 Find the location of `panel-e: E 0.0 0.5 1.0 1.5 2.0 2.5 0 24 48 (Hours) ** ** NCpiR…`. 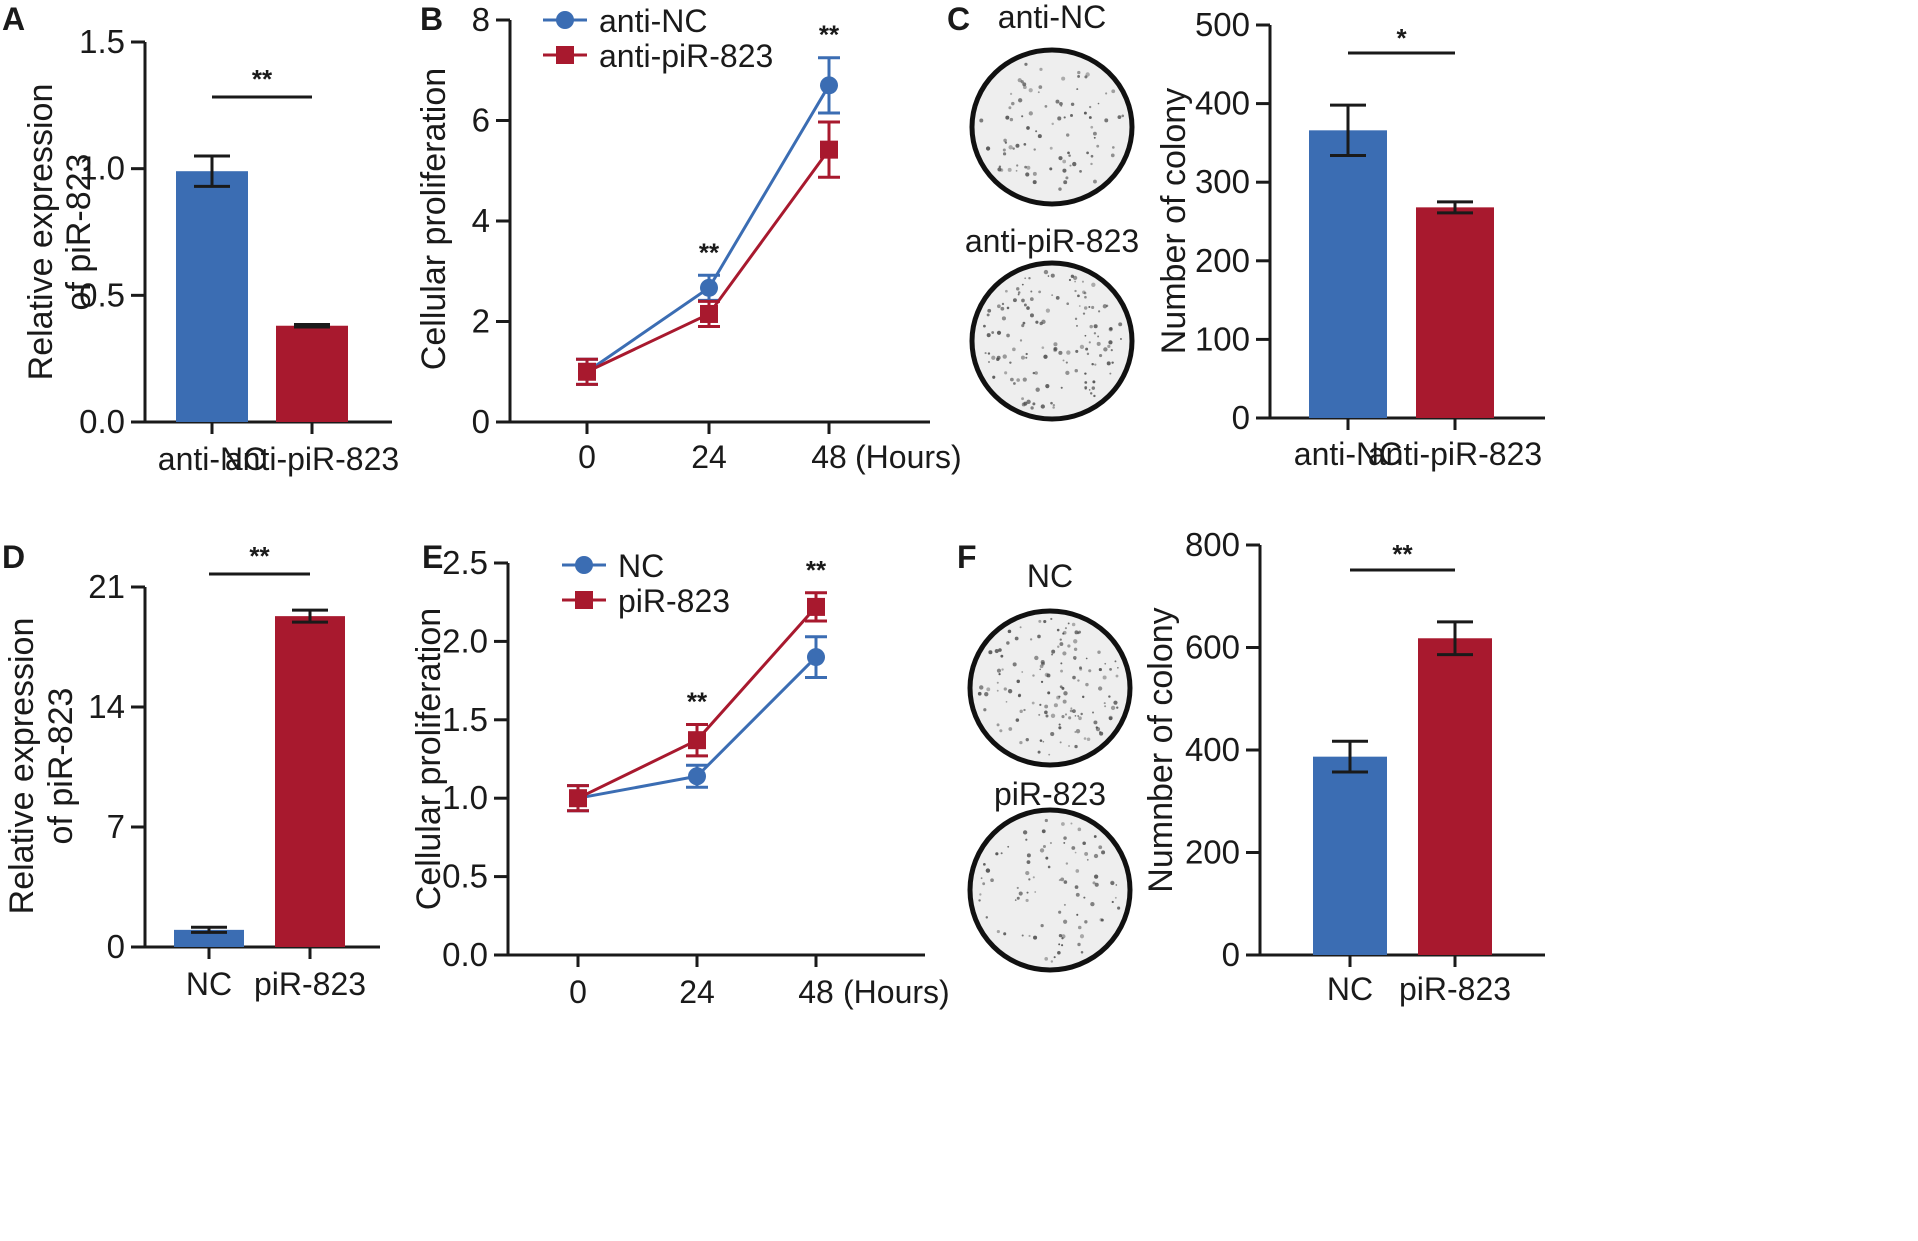

panel-e: E 0.0 0.5 1.0 1.5 2.0 2.5 0 24 48 (Hours) ** ** NCpiR… is located at coordinates (680, 774).